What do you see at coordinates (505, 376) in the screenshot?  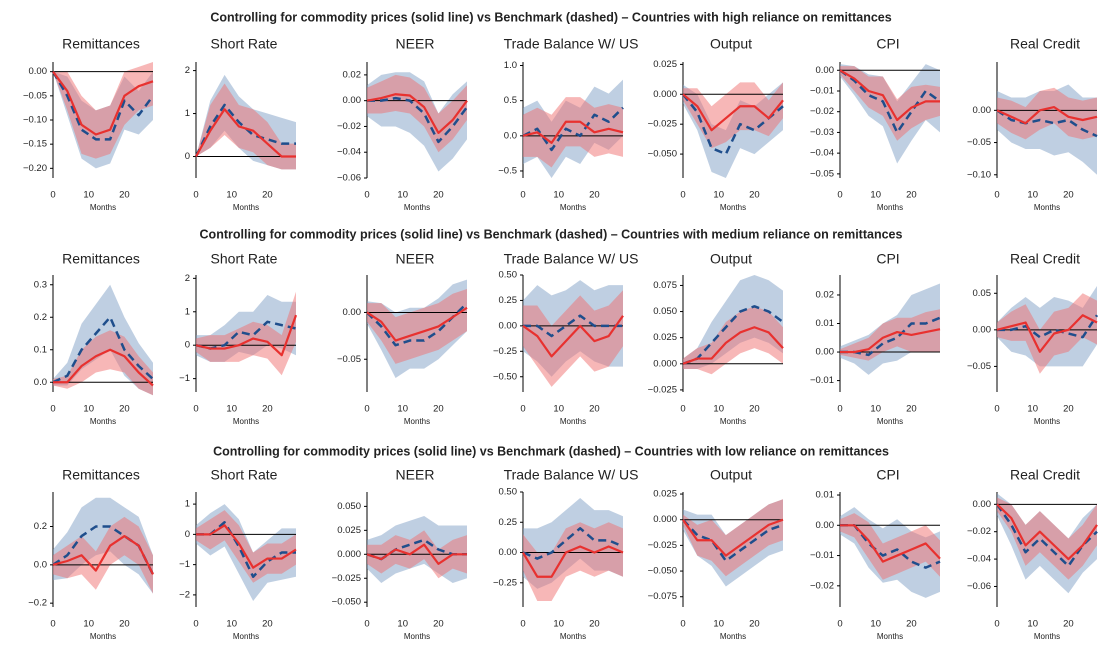 I see `y-tick-label: −0.50` at bounding box center [505, 376].